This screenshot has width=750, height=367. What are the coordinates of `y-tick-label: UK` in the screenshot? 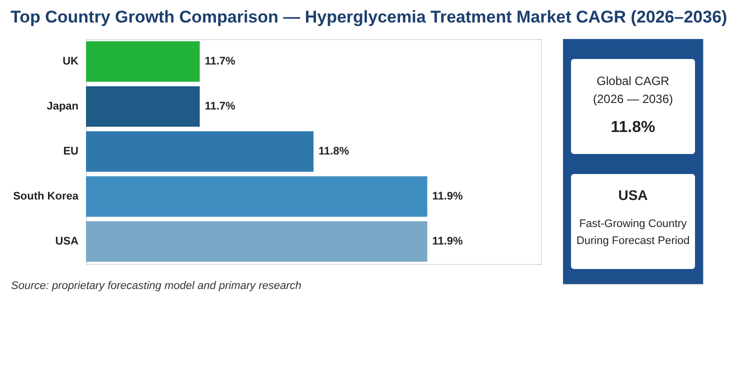 It's located at (70, 62).